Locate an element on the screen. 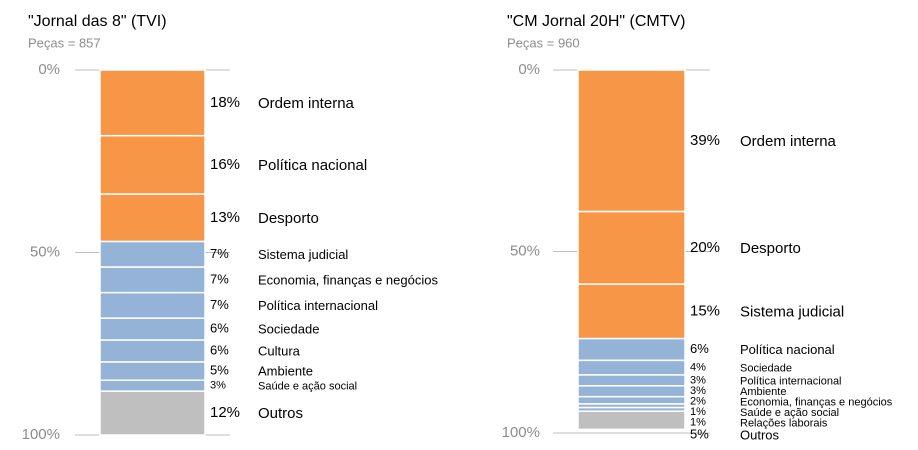  value-label: 12% is located at coordinates (225, 412).